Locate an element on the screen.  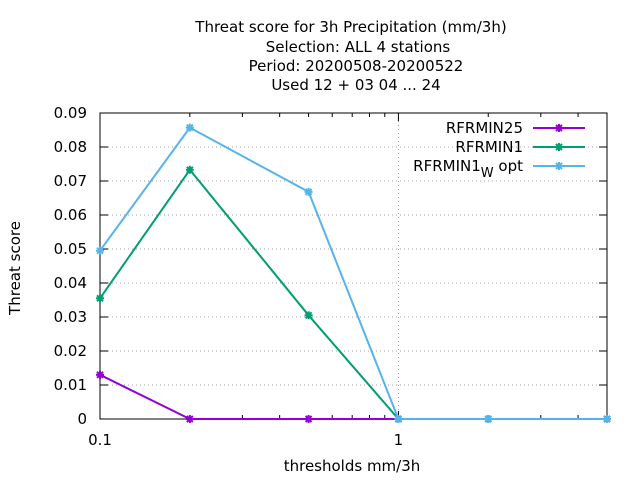
y-tick-label: 0.01 is located at coordinates (70, 385).